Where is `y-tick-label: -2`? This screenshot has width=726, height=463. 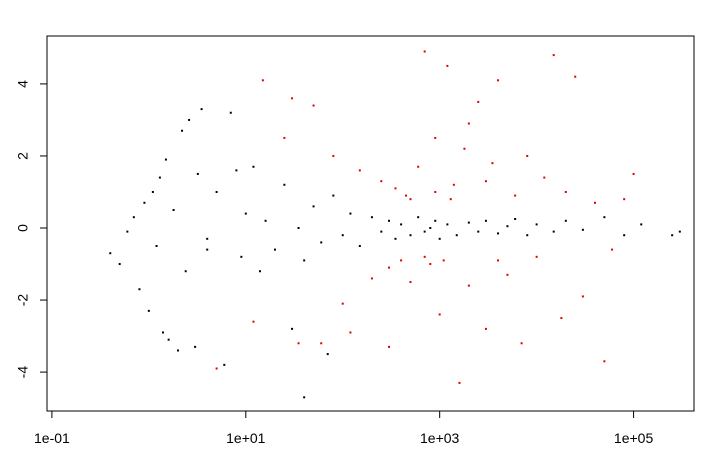 y-tick-label: -2 is located at coordinates (23, 300).